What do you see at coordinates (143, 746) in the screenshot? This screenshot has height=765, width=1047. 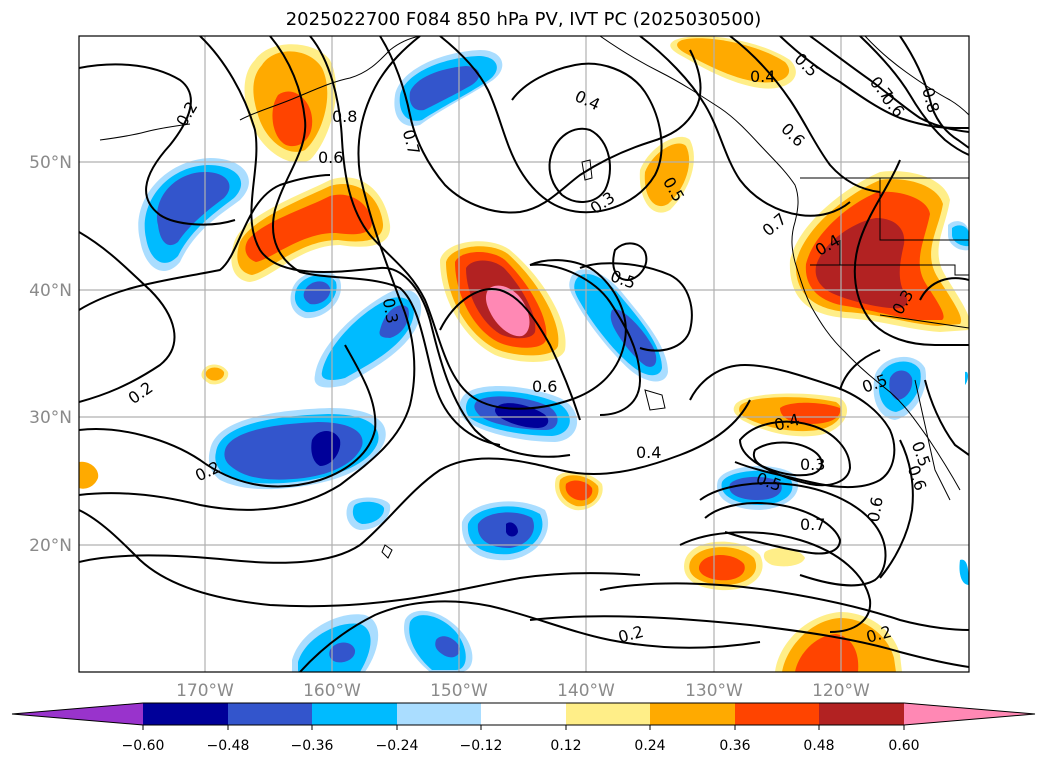 I see `colorbar-tick-label: −0.60` at bounding box center [143, 746].